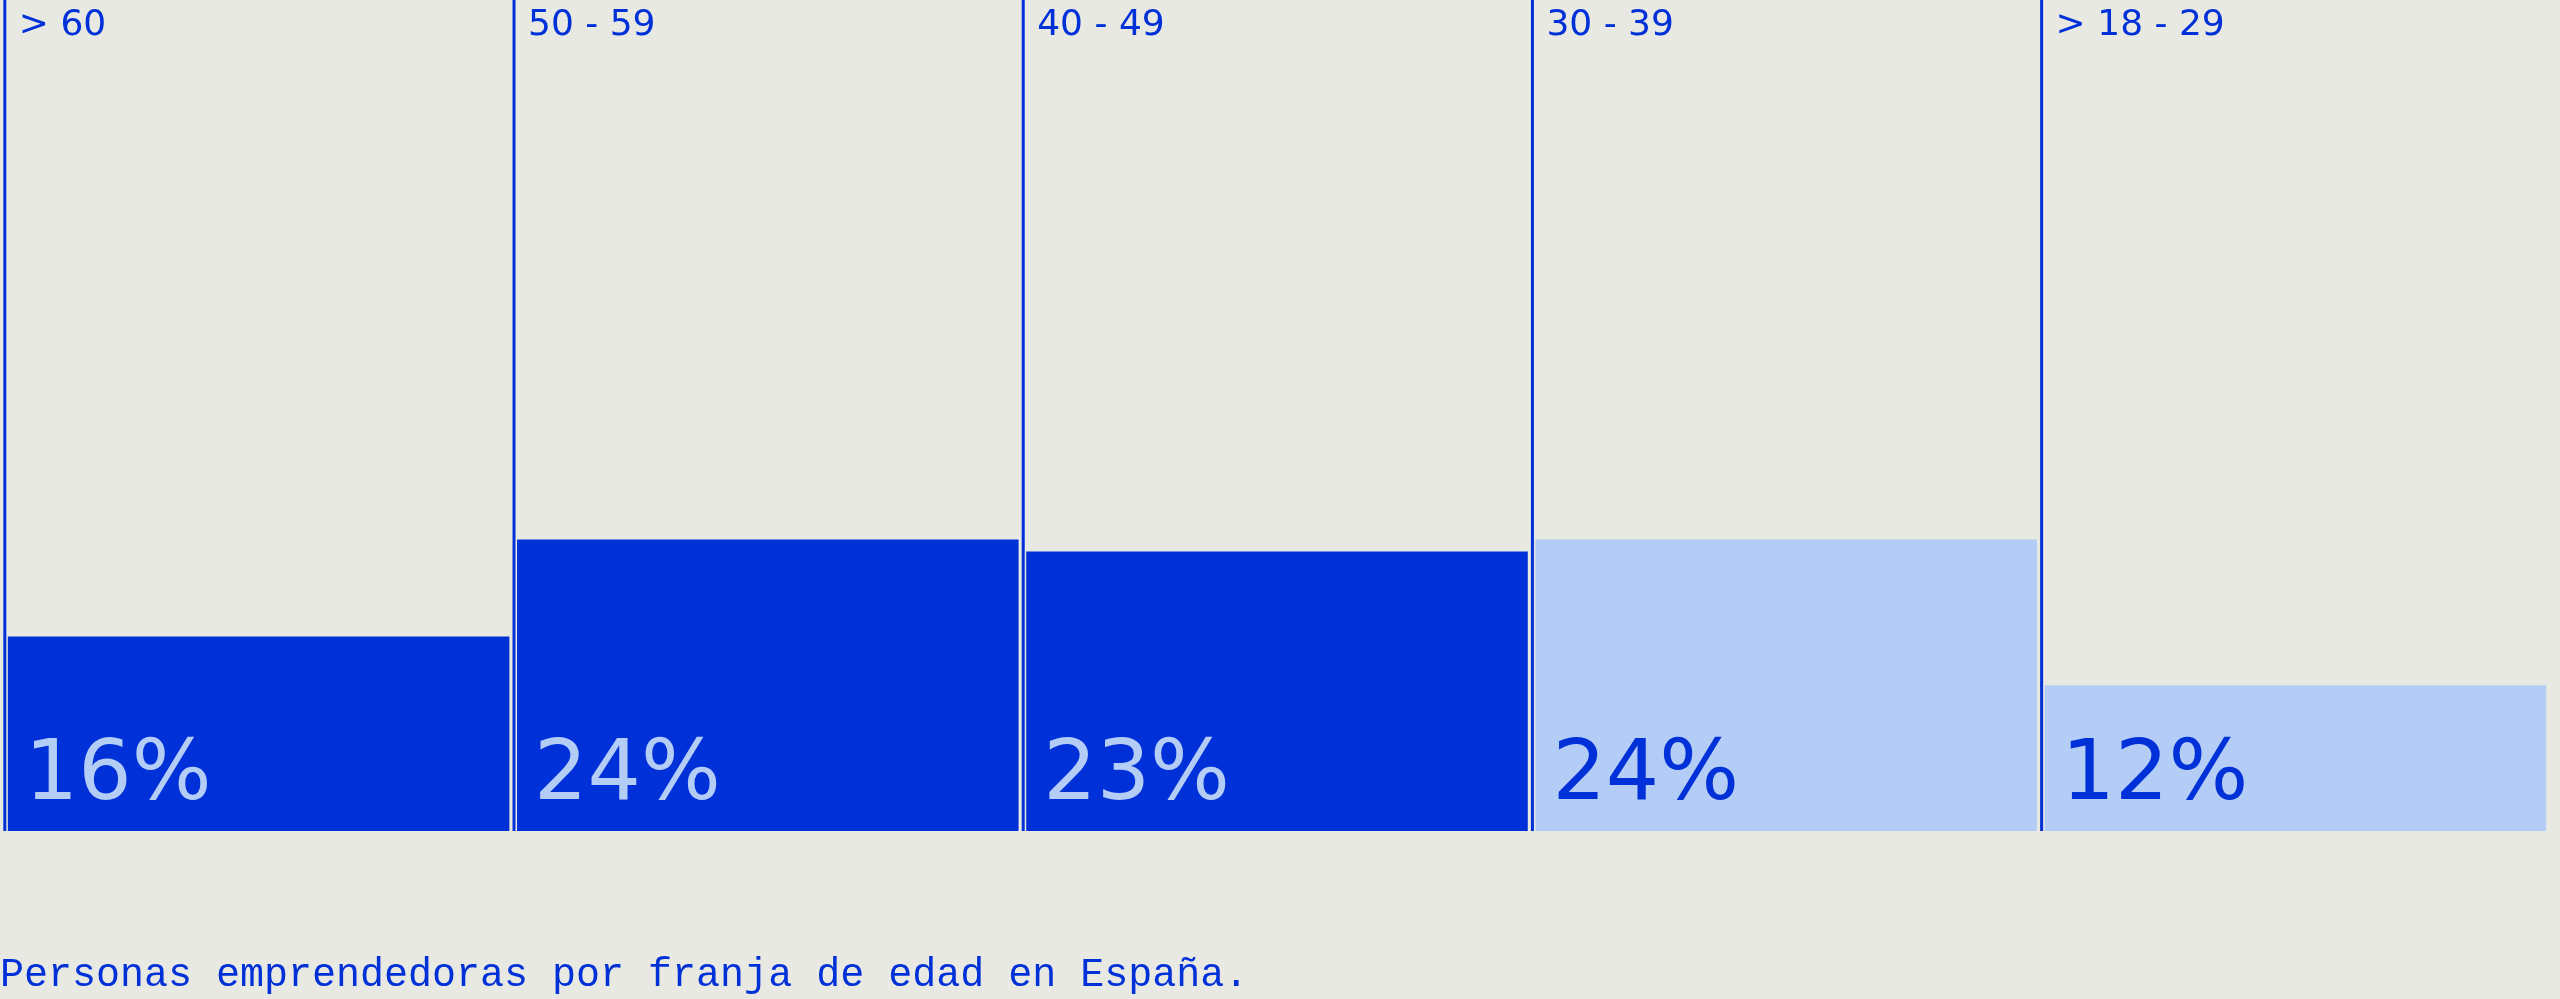  Describe the element at coordinates (118, 769) in the screenshot. I see `data-label: 16%` at that location.